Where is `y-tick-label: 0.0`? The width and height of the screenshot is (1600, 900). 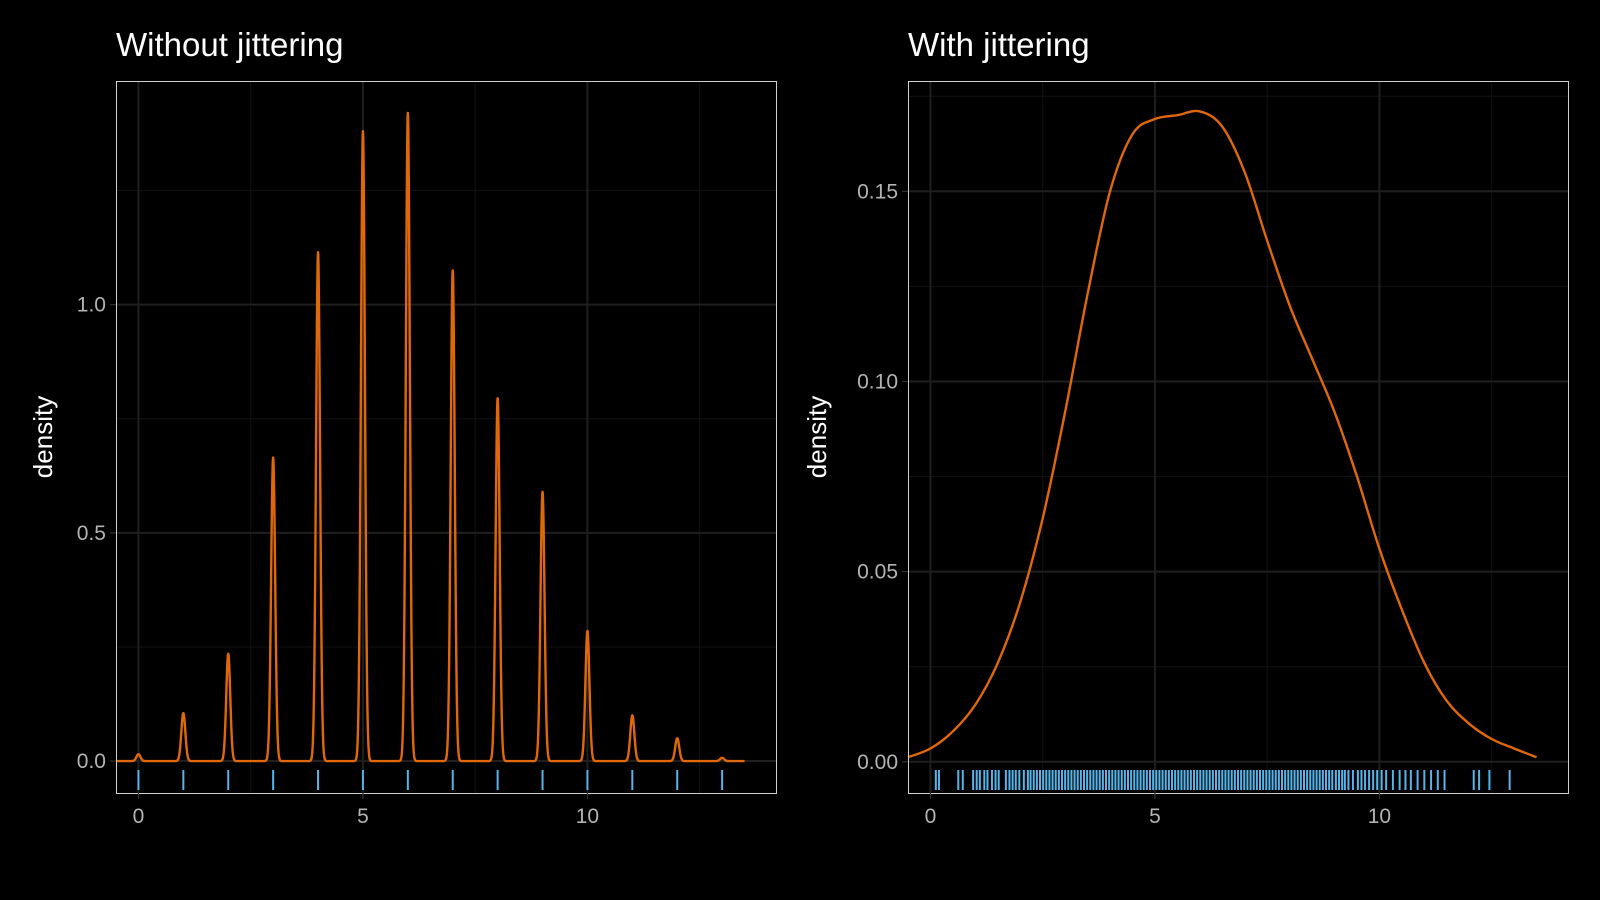
y-tick-label: 0.0 is located at coordinates (91, 761).